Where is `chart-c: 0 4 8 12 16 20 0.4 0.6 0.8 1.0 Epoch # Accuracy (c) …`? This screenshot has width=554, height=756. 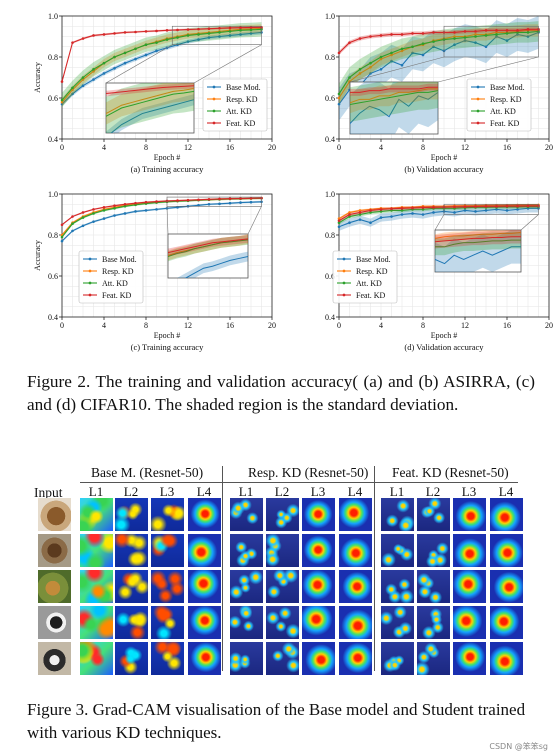
chart-c: 0 4 8 12 16 20 0.4 0.6 0.8 1.0 Epoch # Accuracy (c) … is located at coordinates (138, 268).